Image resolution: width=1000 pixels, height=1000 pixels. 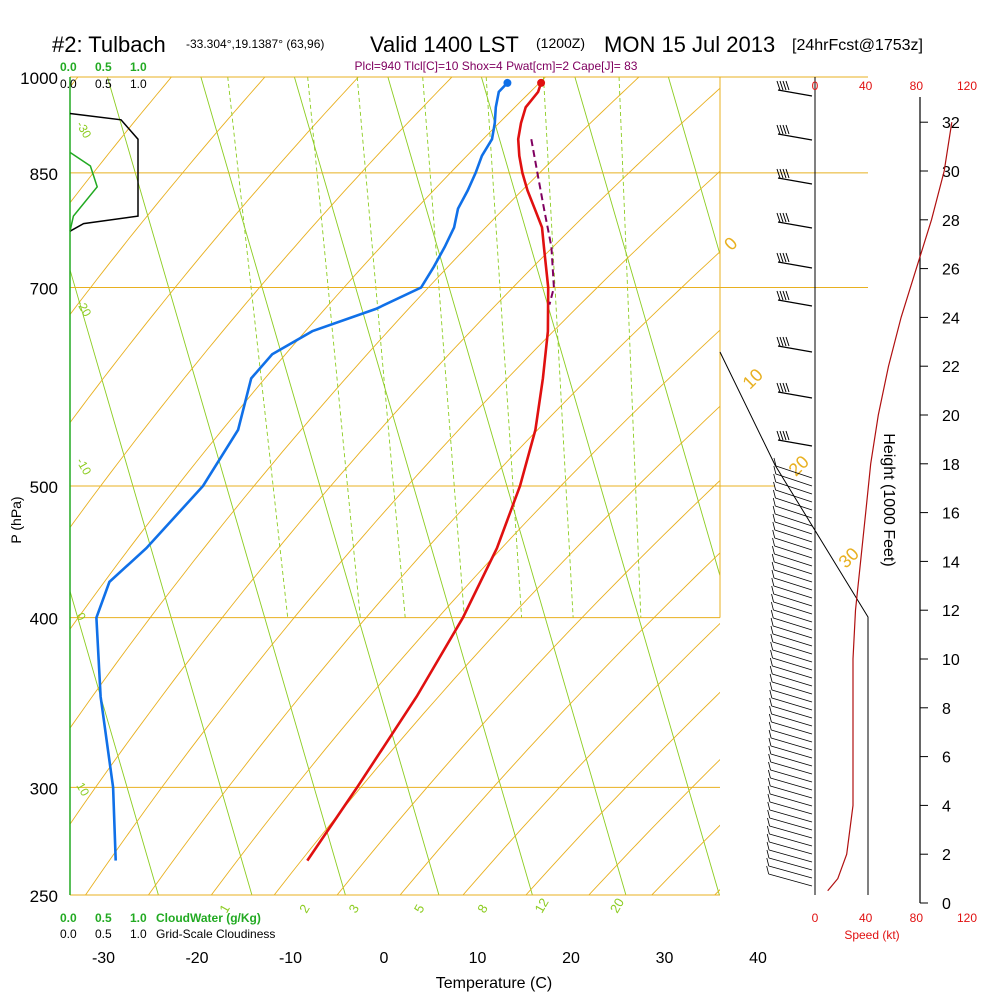 I want to click on temperature-tick-label: -30, so click(x=103, y=958).